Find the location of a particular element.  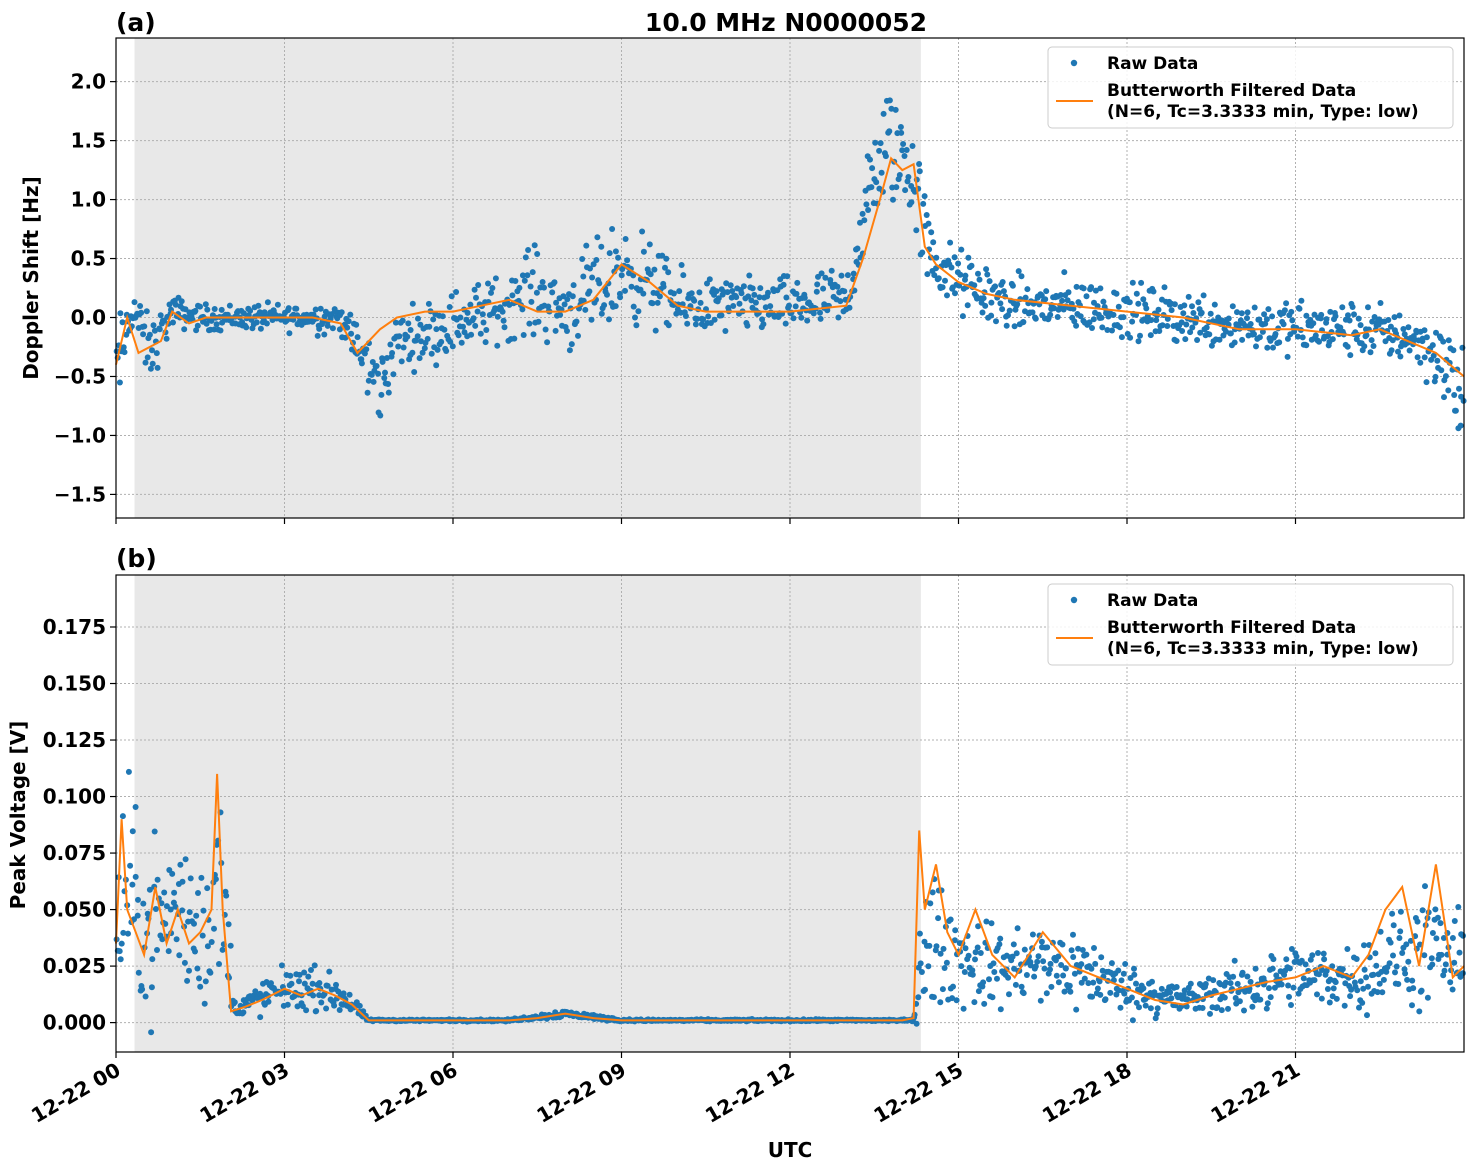

y-tick-label: 0.100 is located at coordinates (74, 797).